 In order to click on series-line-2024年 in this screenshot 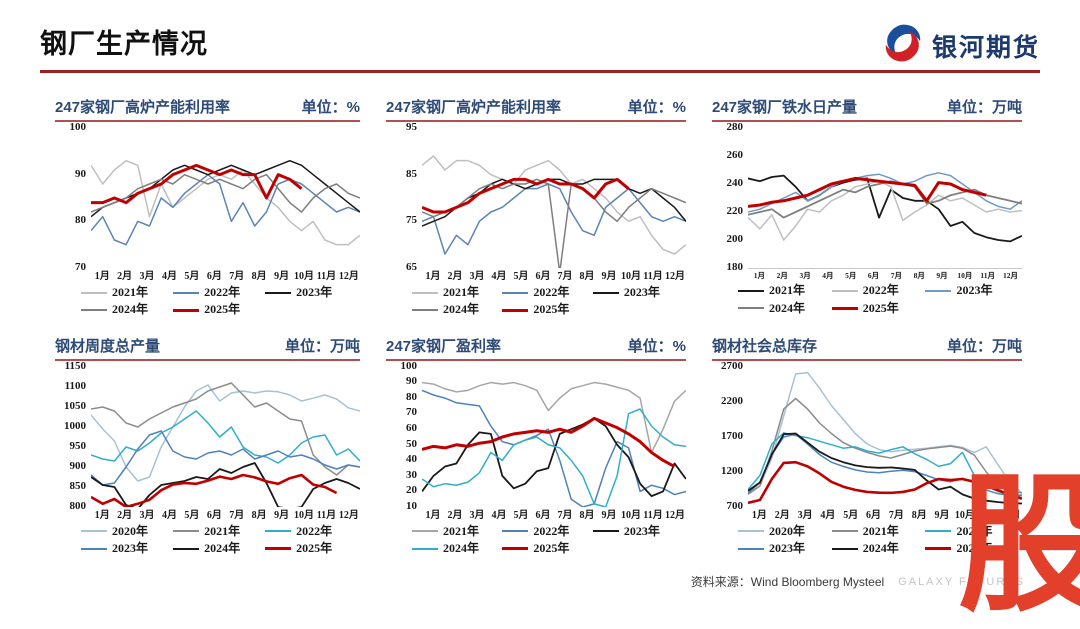, I will do `click(885, 468)`.